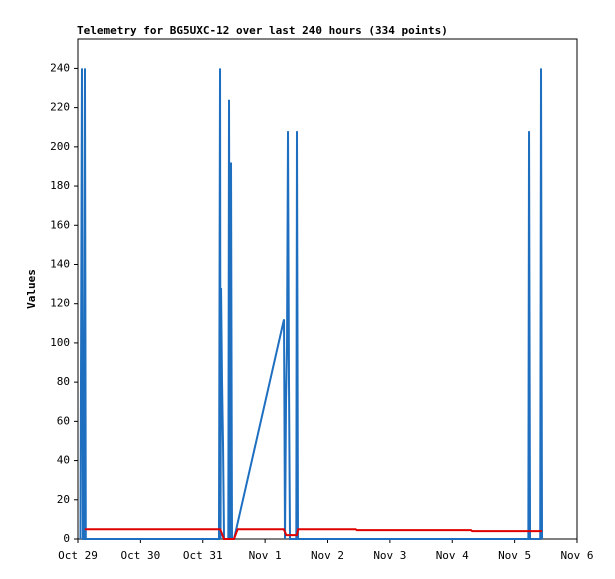 The image size is (615, 579). Describe the element at coordinates (78, 555) in the screenshot. I see `x-tick-label: Oct 29` at that location.